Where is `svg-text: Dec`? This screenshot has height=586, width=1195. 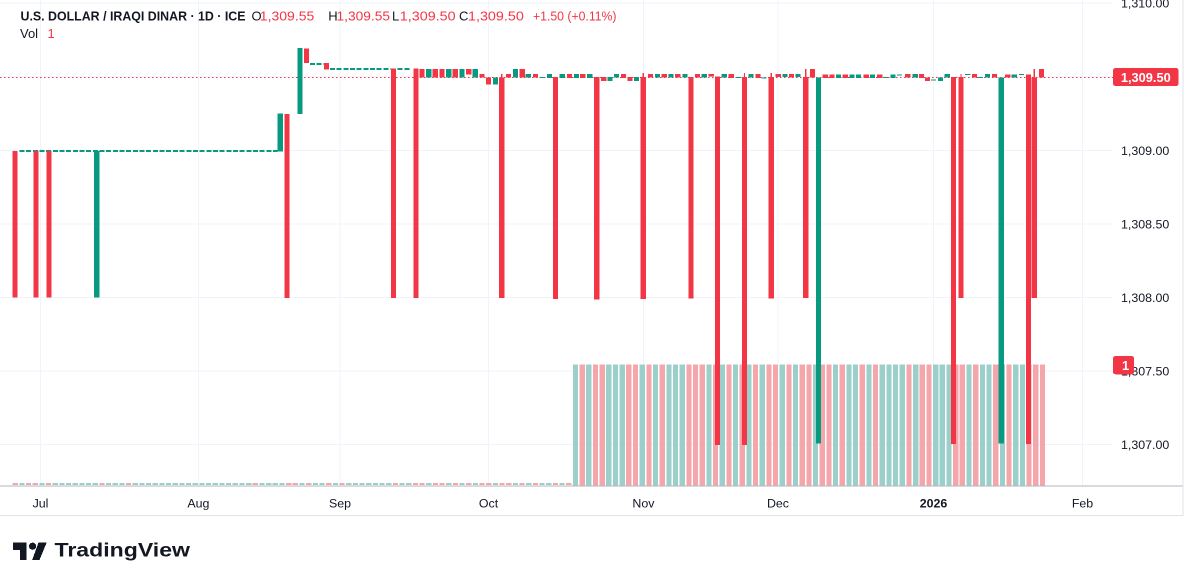
svg-text: Dec is located at coordinates (778, 504).